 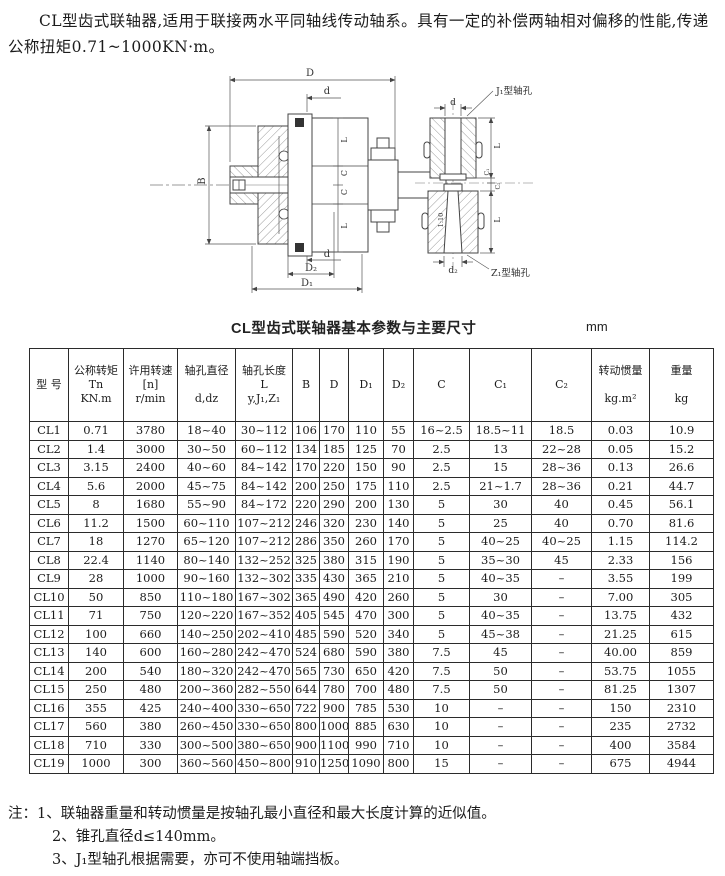 I want to click on table-cell: 780, so click(x=334, y=690).